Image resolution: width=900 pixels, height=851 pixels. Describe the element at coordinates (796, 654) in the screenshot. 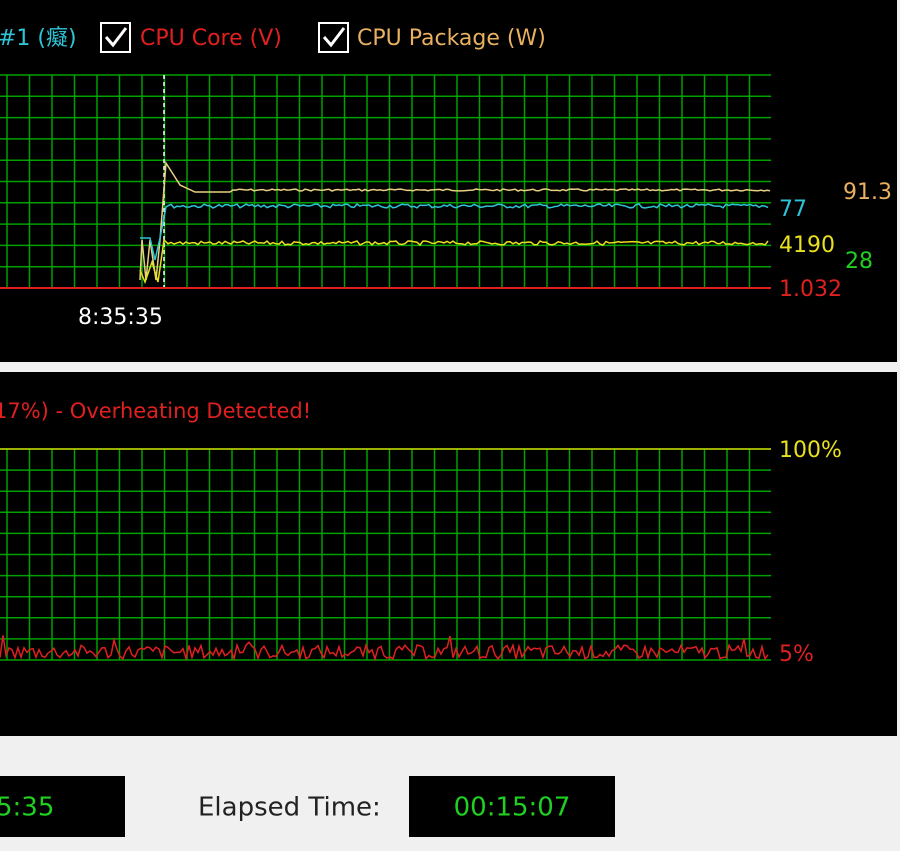

I see `current-label: 5%` at that location.